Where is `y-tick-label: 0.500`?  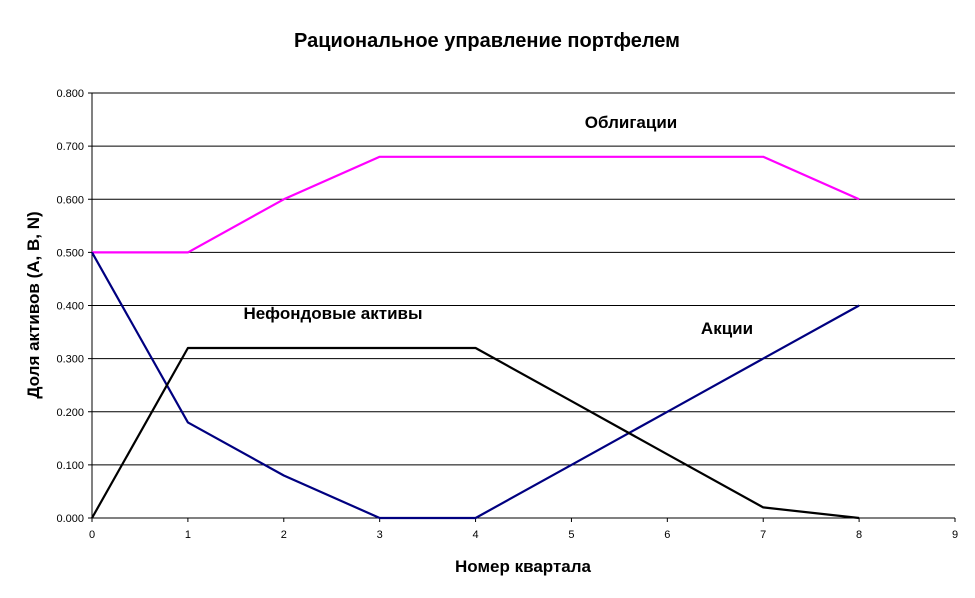 y-tick-label: 0.500 is located at coordinates (70, 253).